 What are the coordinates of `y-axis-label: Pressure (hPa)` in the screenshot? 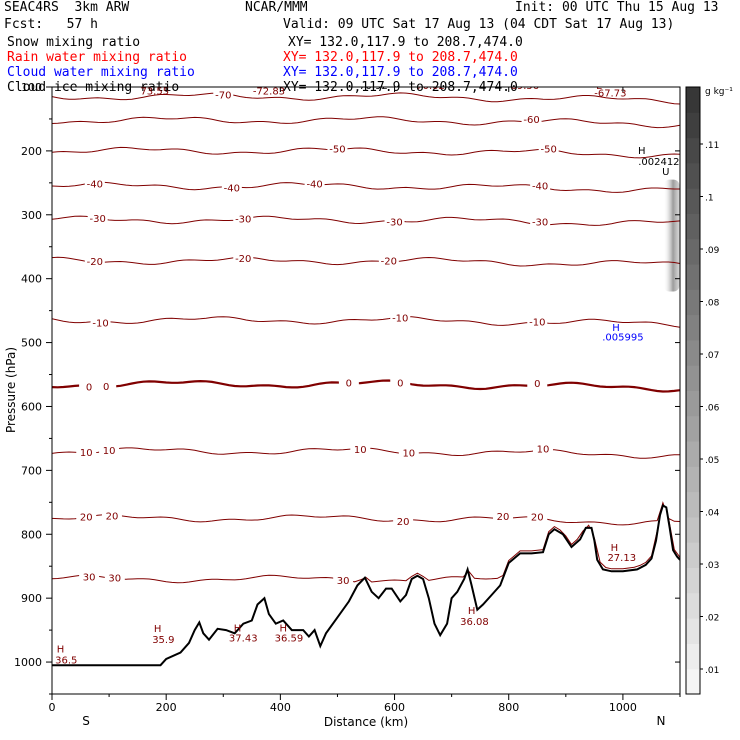 It's located at (11, 390).